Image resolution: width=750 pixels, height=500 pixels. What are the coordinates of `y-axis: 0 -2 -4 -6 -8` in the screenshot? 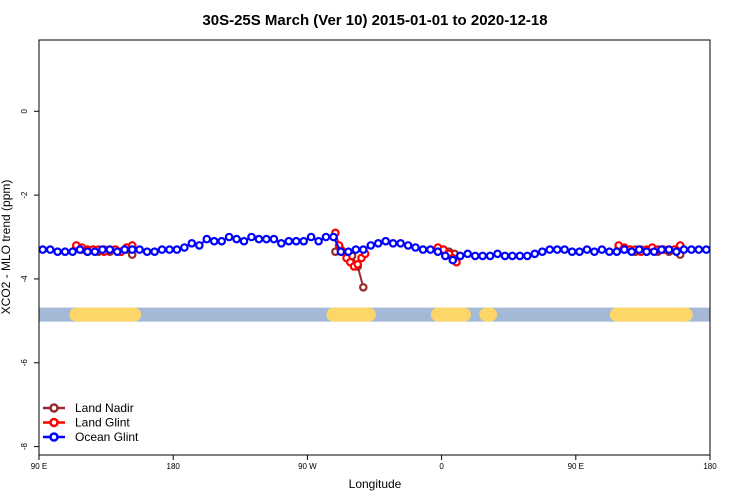 It's located at (29, 279).